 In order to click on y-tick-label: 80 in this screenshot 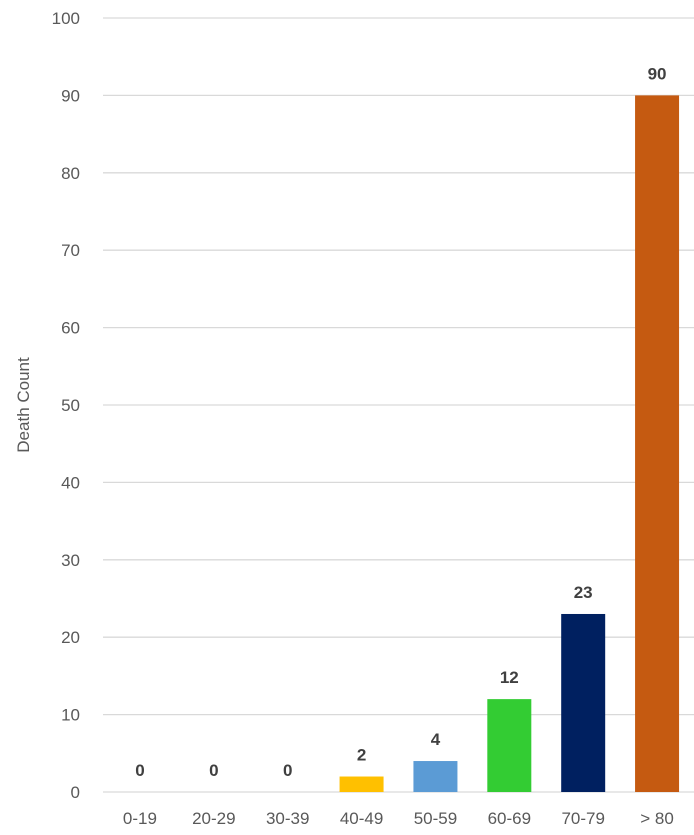, I will do `click(70, 173)`.